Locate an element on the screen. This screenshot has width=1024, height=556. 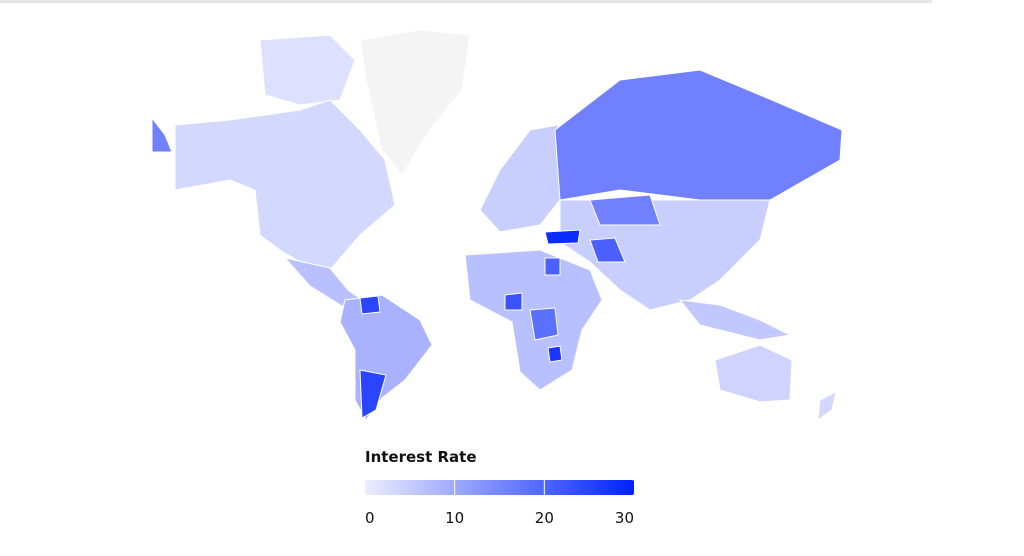
southeast-asia-islands is located at coordinates (735, 320).